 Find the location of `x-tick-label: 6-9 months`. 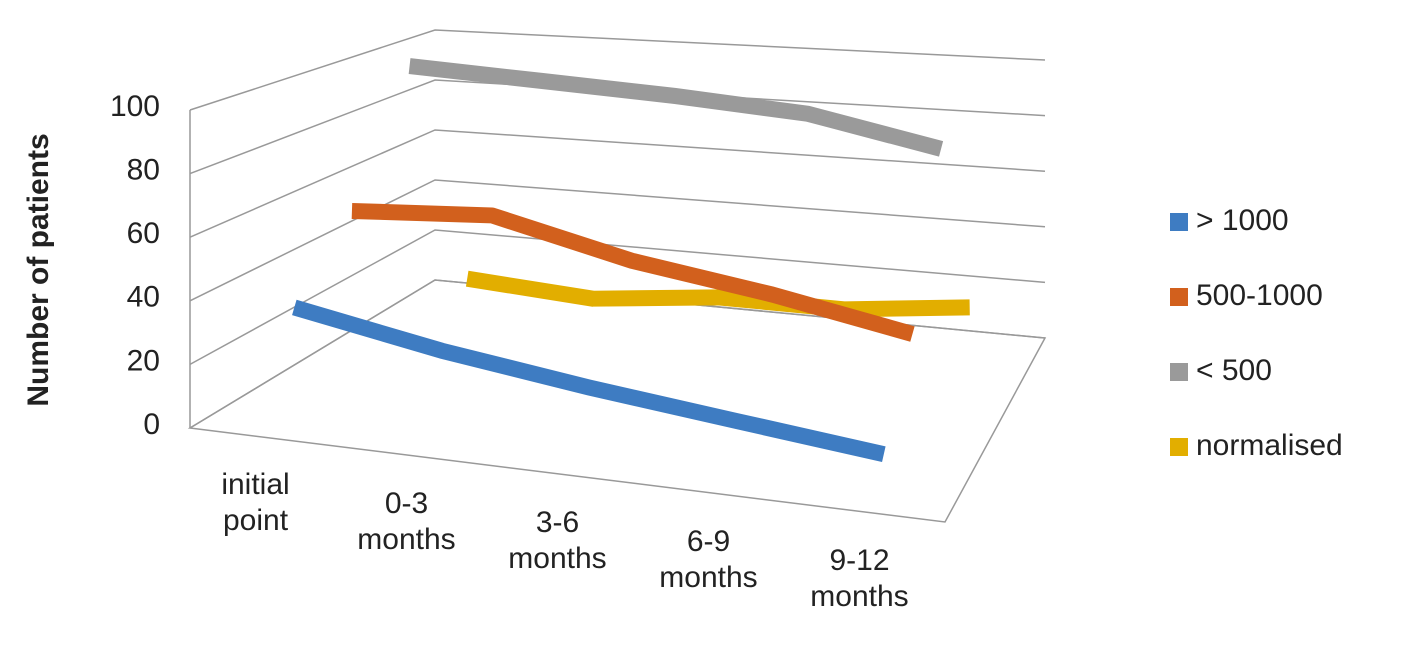

x-tick-label: 6-9 months is located at coordinates (708, 559).